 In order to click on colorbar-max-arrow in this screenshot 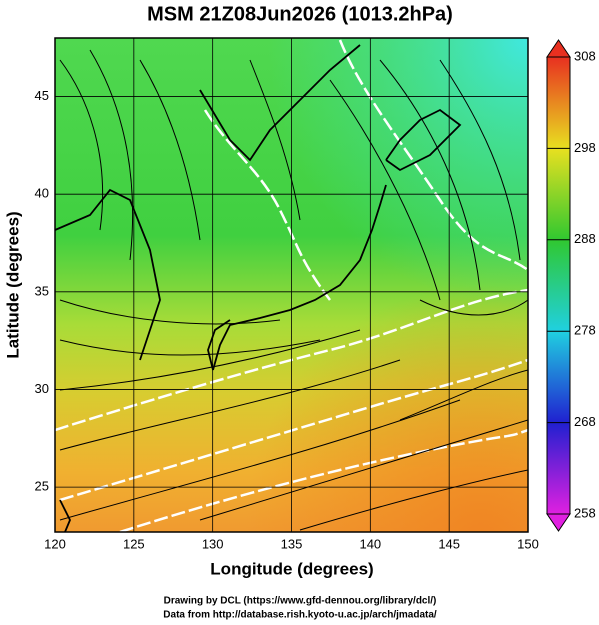, I will do `click(558, 48)`.